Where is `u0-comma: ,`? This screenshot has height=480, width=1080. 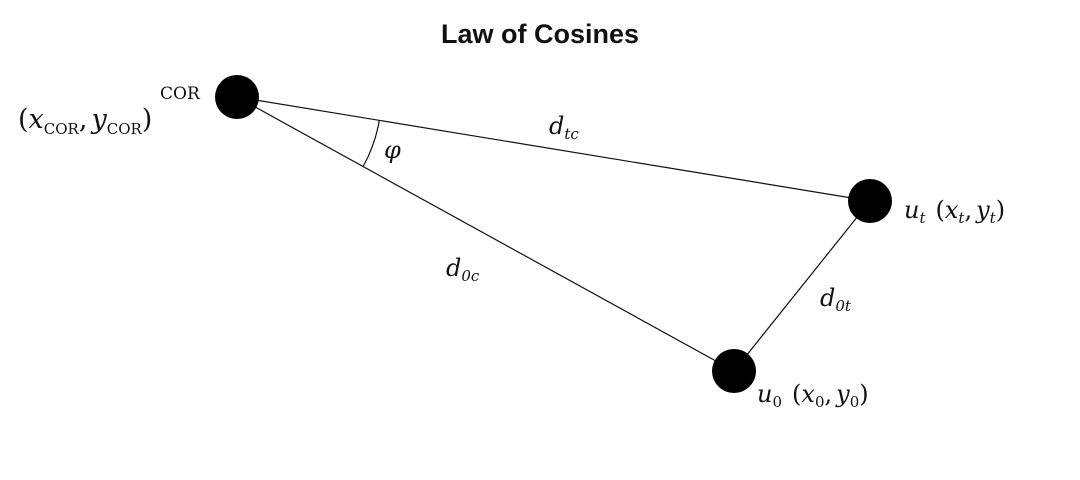
u0-comma: , is located at coordinates (828, 394).